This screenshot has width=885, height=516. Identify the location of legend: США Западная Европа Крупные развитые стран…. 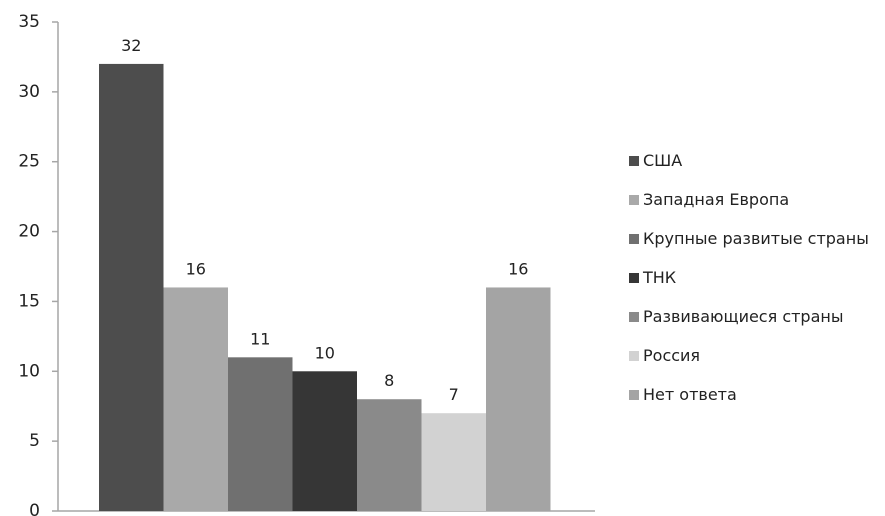
(749, 277).